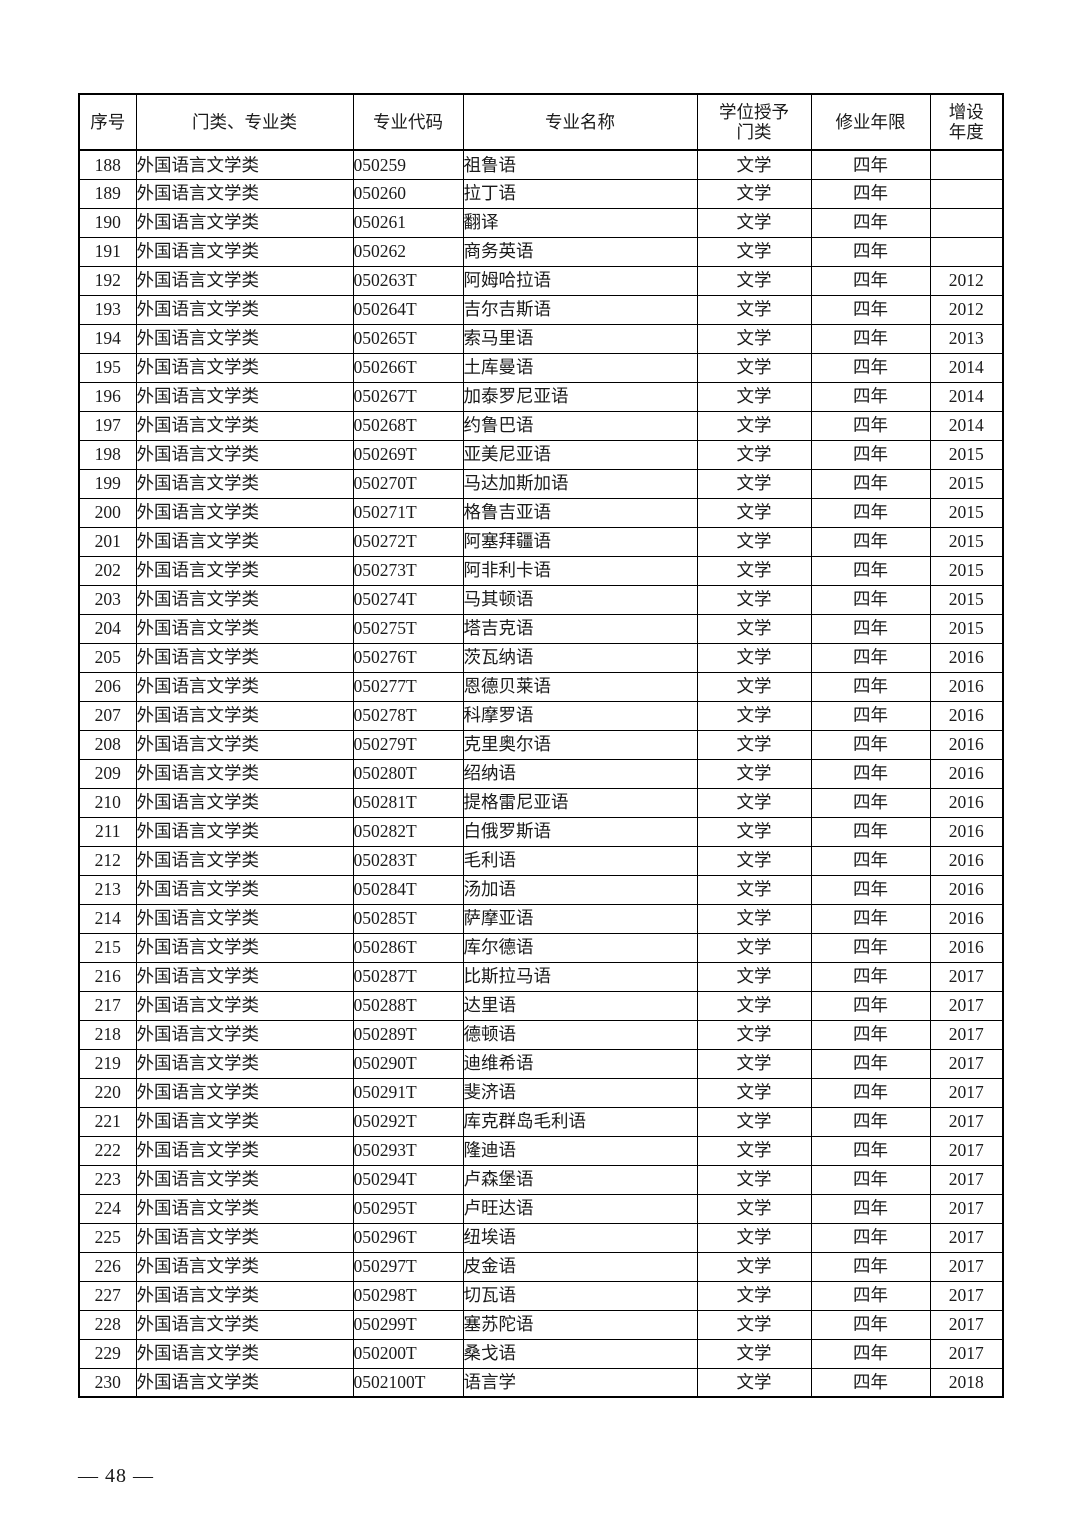 This screenshot has height=1528, width=1080. I want to click on cell-code: 050281T, so click(408, 802).